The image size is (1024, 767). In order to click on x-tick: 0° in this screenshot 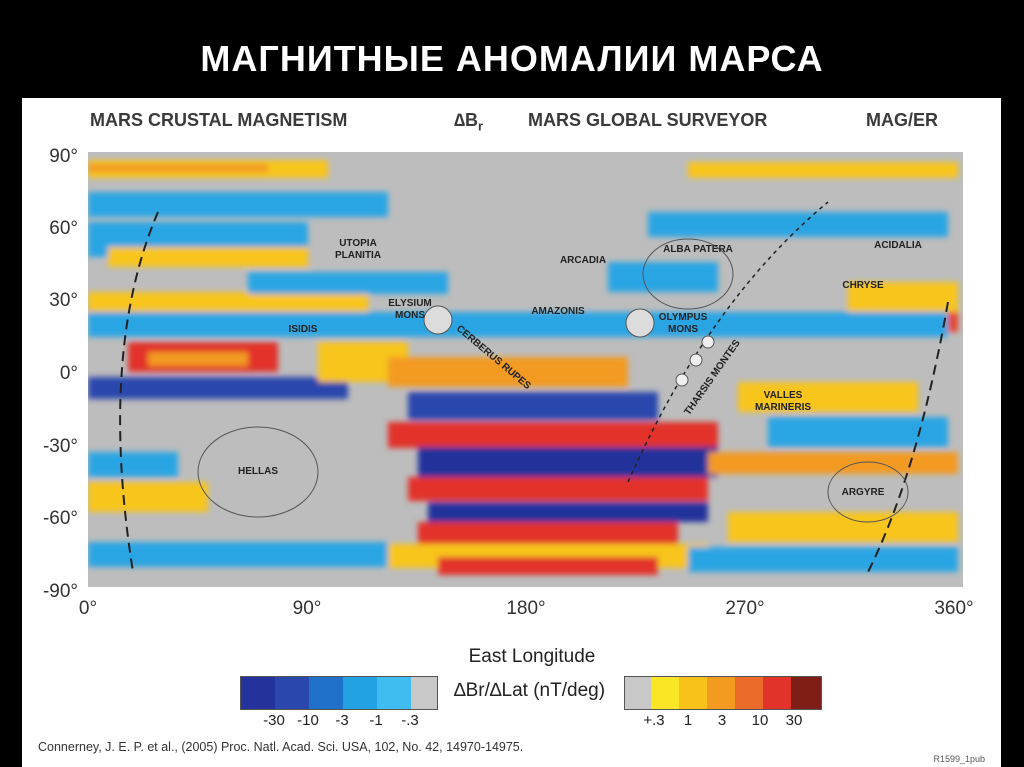, I will do `click(88, 608)`.